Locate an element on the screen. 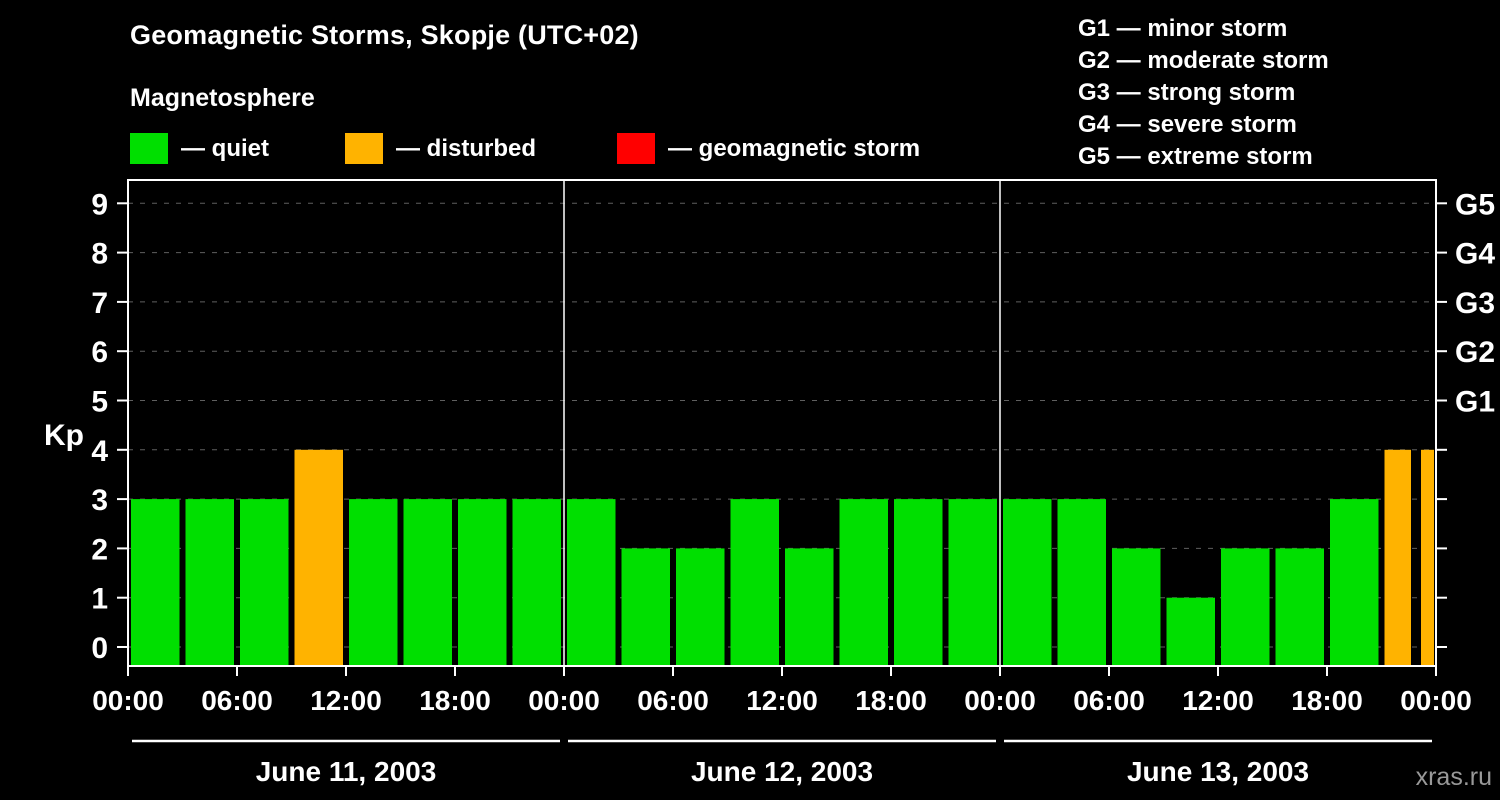 Image resolution: width=1500 pixels, height=800 pixels. watermark: xras.ru is located at coordinates (1453, 777).